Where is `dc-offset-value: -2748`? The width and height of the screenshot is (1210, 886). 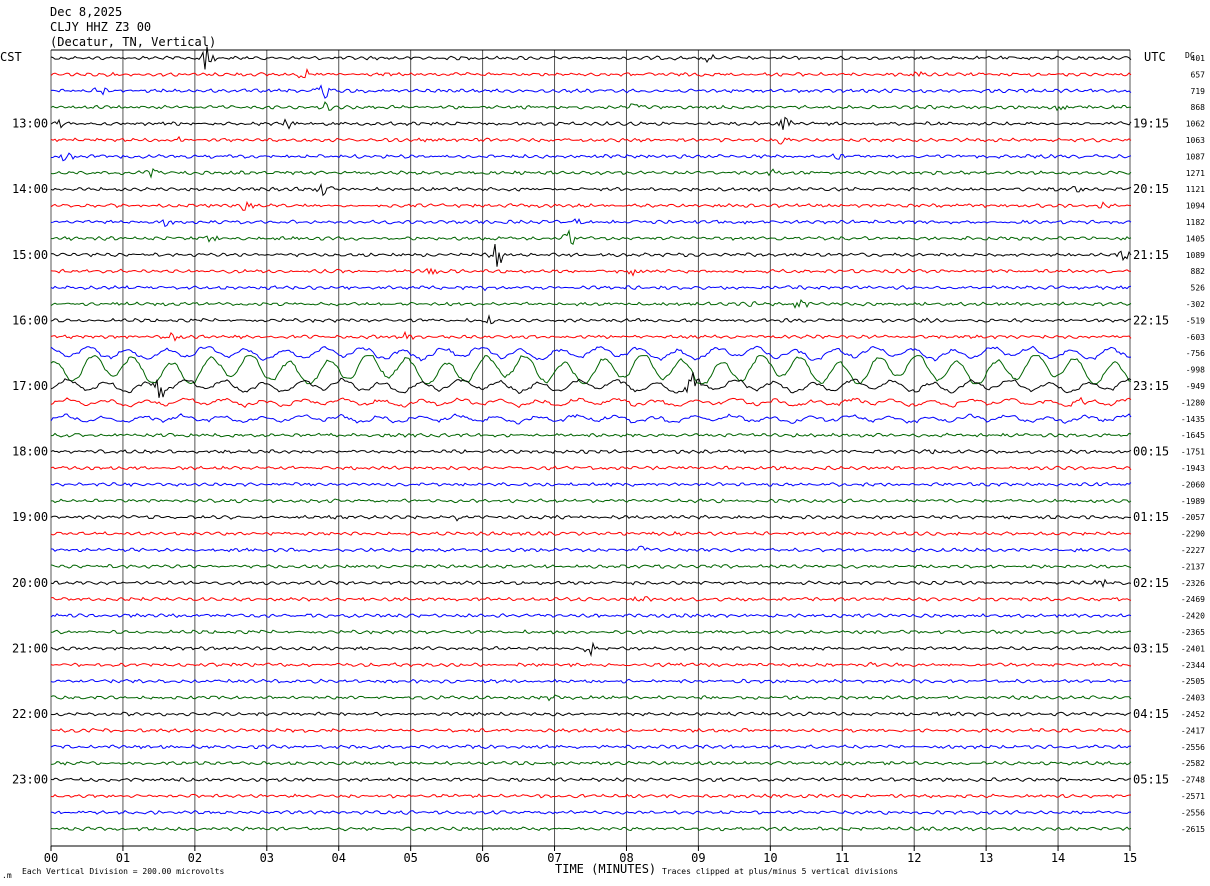
dc-offset-value: -2748 is located at coordinates (1193, 780).